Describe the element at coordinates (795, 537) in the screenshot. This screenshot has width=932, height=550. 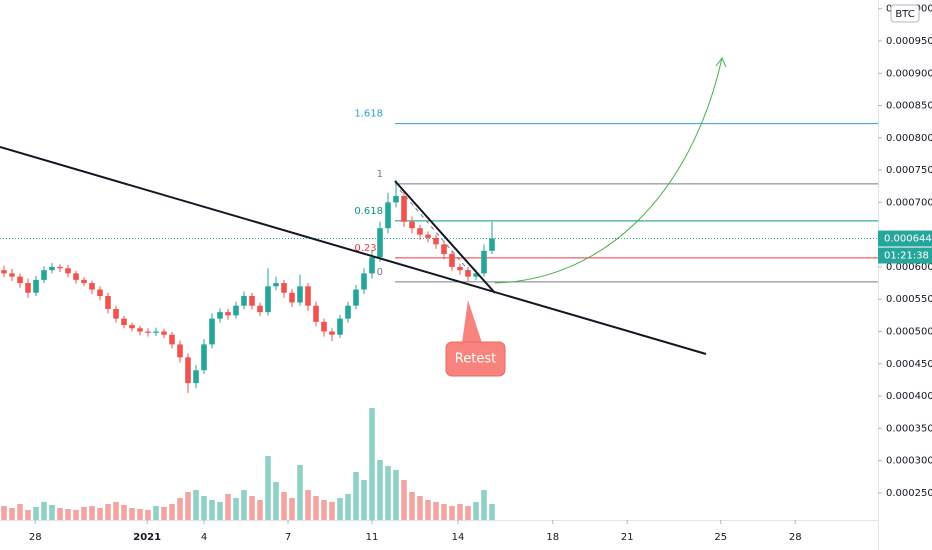
I see `x-tick-label: 28` at that location.